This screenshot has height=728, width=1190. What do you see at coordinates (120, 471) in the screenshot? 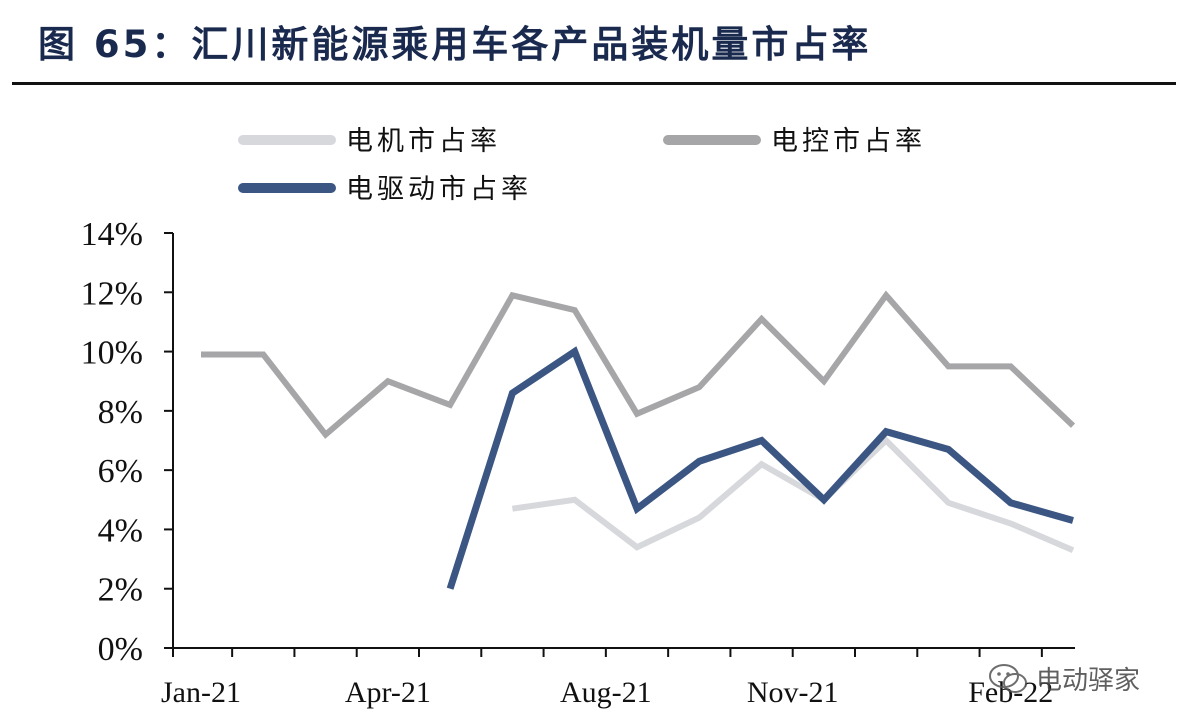
I see `y-tick-label: 6%` at bounding box center [120, 471].